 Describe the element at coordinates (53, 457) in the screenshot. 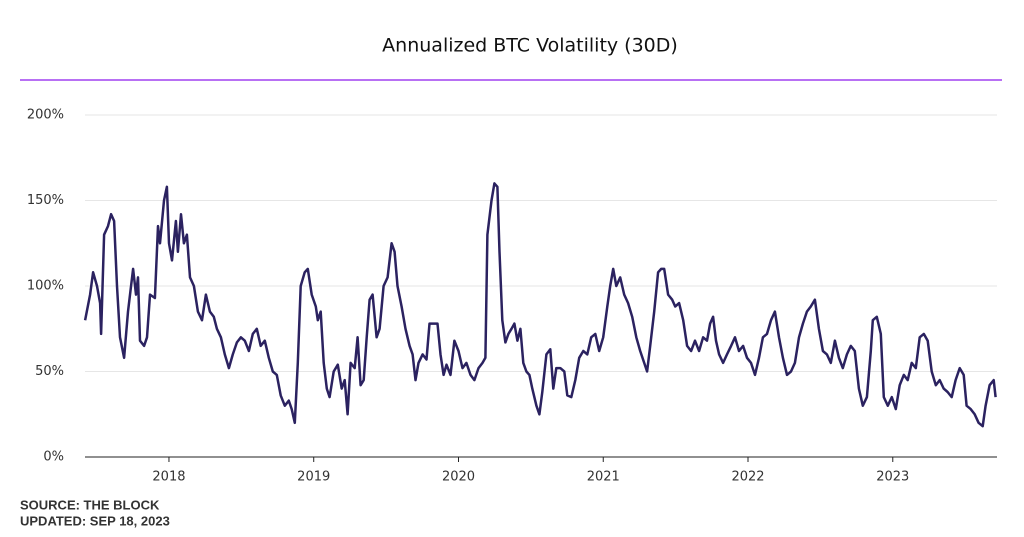

I see `y-tick-label: 0%` at that location.